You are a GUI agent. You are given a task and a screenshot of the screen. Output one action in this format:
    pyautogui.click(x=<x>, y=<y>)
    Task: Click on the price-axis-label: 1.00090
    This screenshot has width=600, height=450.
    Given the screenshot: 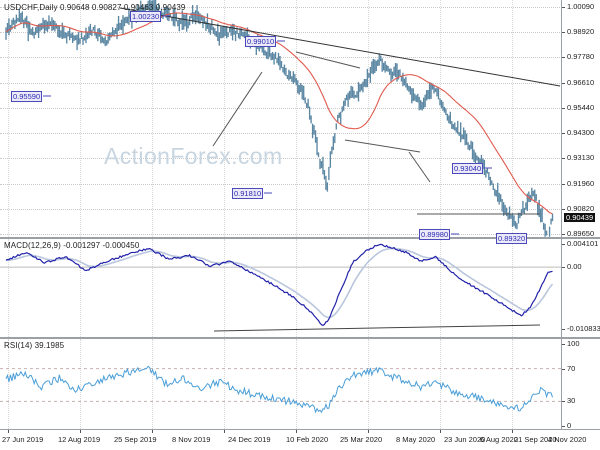 What is the action you would take?
    pyautogui.click(x=581, y=6)
    